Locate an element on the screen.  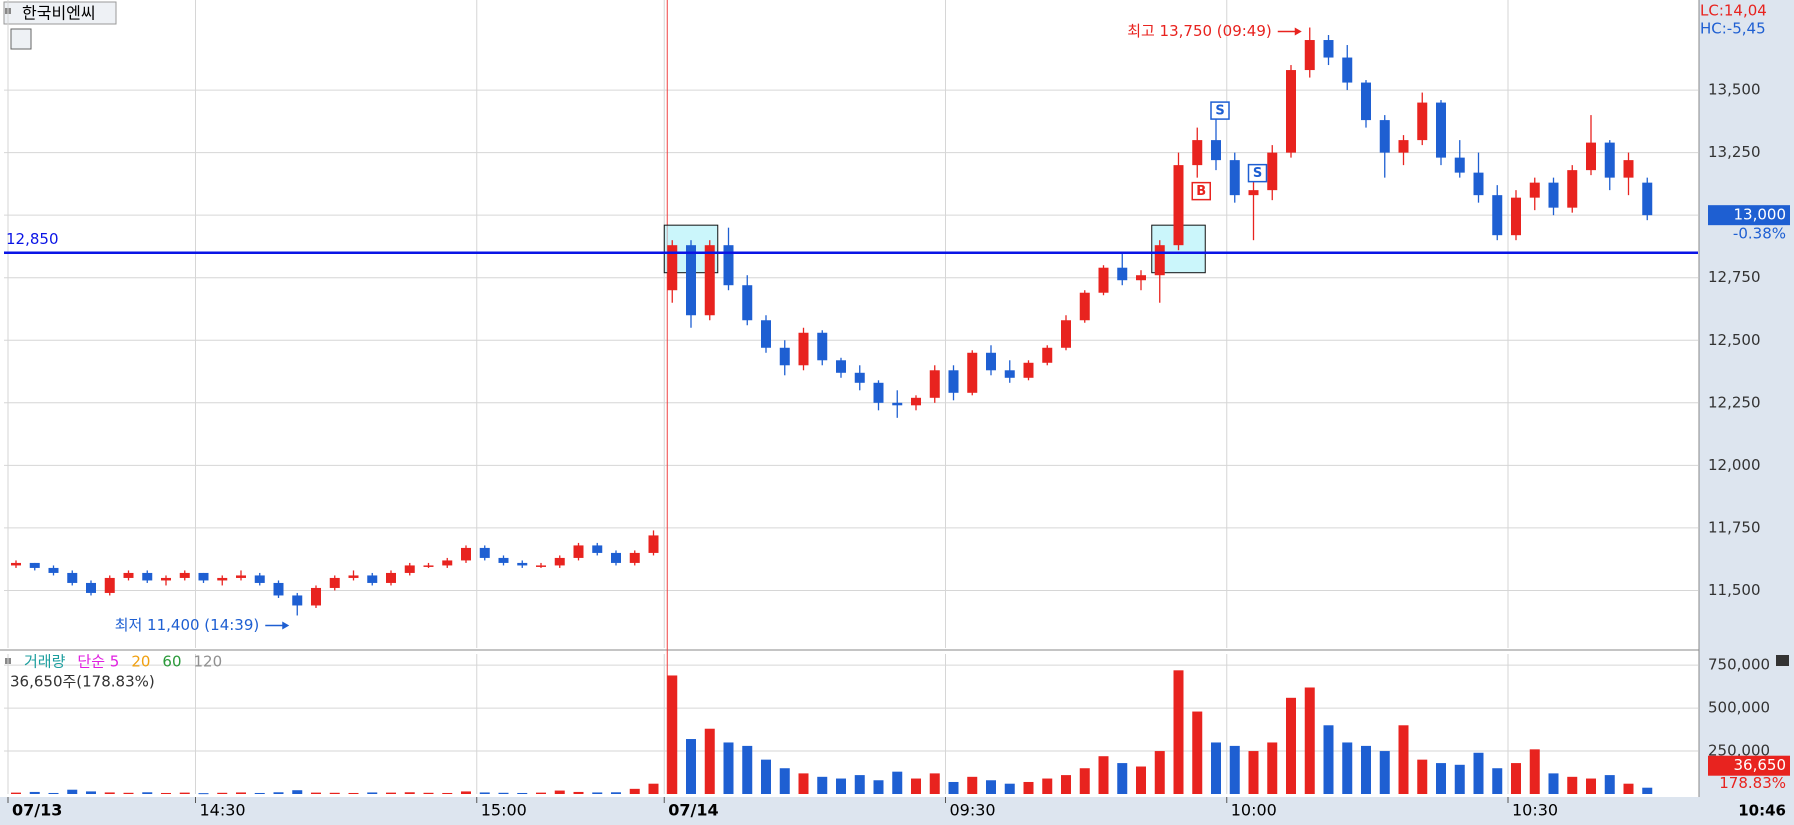
title-box is located at coordinates (60, 13).